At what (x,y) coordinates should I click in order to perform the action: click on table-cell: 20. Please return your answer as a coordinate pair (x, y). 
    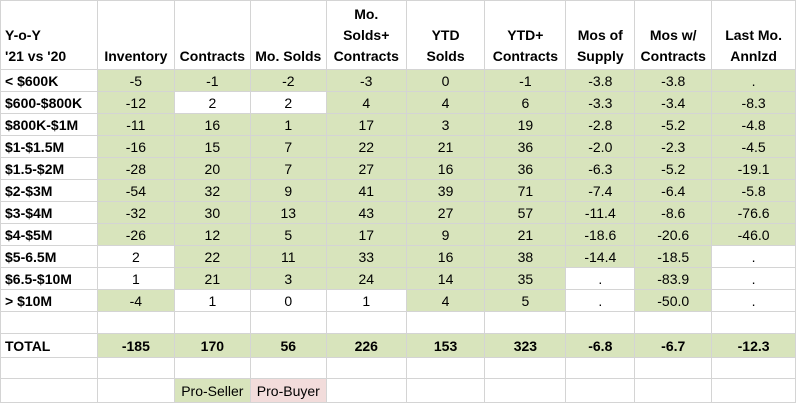
    Looking at the image, I should click on (212, 168).